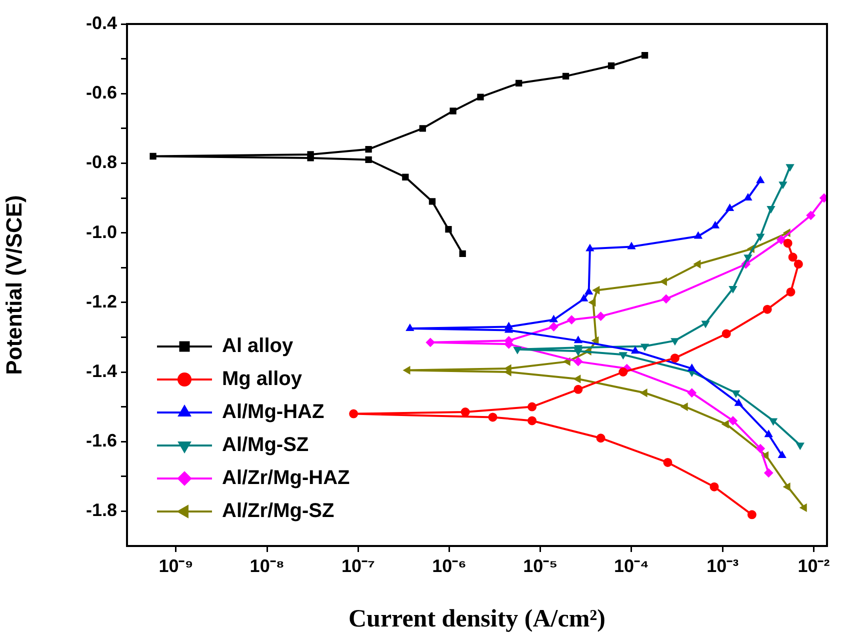  I want to click on y-tick-label: -1.2, so click(101, 301).